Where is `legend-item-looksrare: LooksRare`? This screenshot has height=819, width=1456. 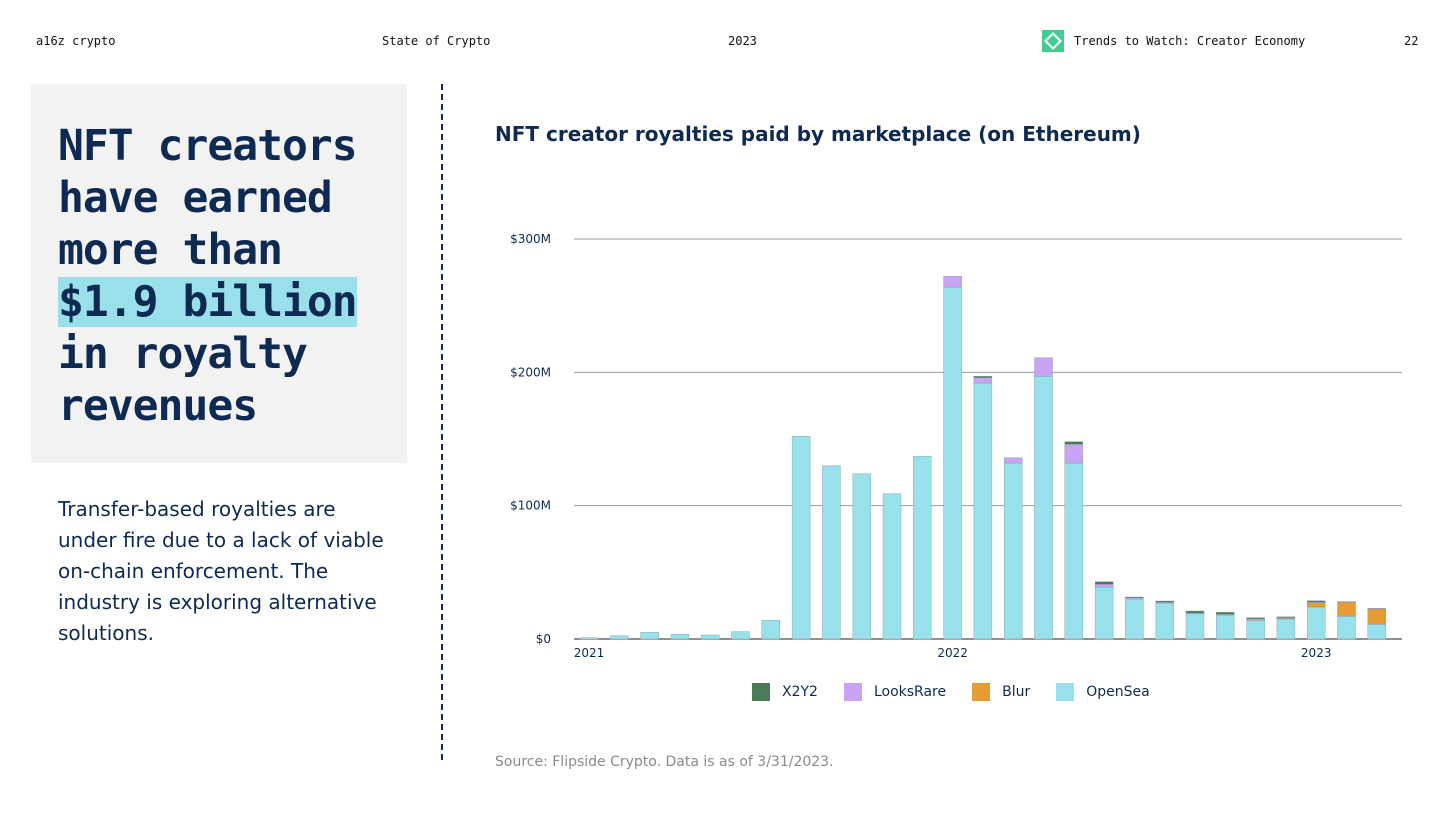
legend-item-looksrare: LooksRare is located at coordinates (895, 692).